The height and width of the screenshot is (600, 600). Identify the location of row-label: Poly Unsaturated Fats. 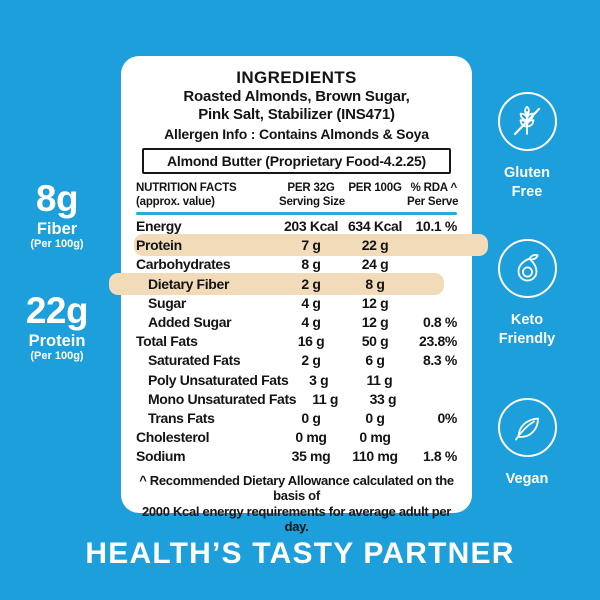
(218, 379).